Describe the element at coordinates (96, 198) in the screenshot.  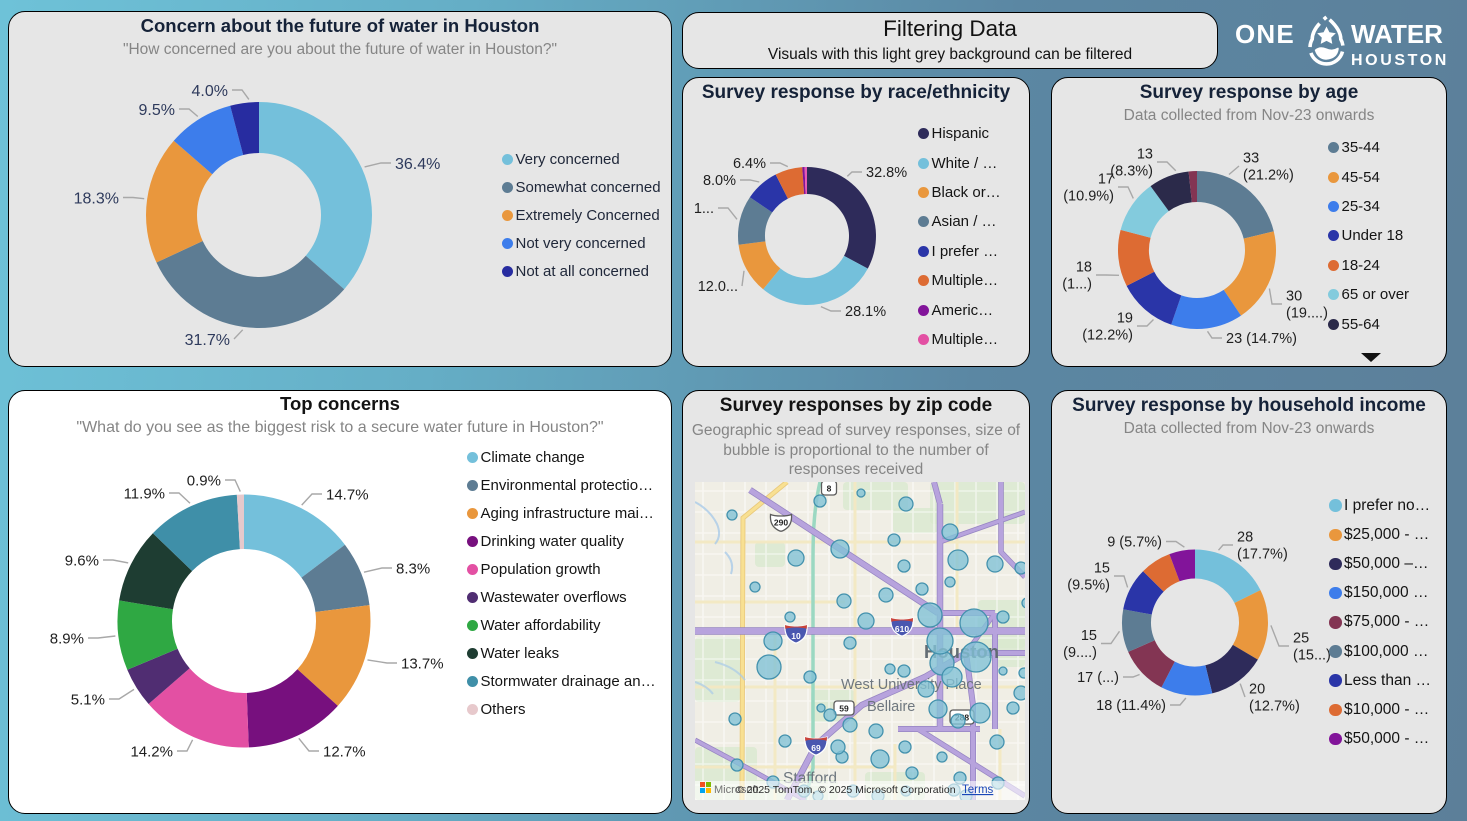
I see `svg-text: 18.3%` at that location.